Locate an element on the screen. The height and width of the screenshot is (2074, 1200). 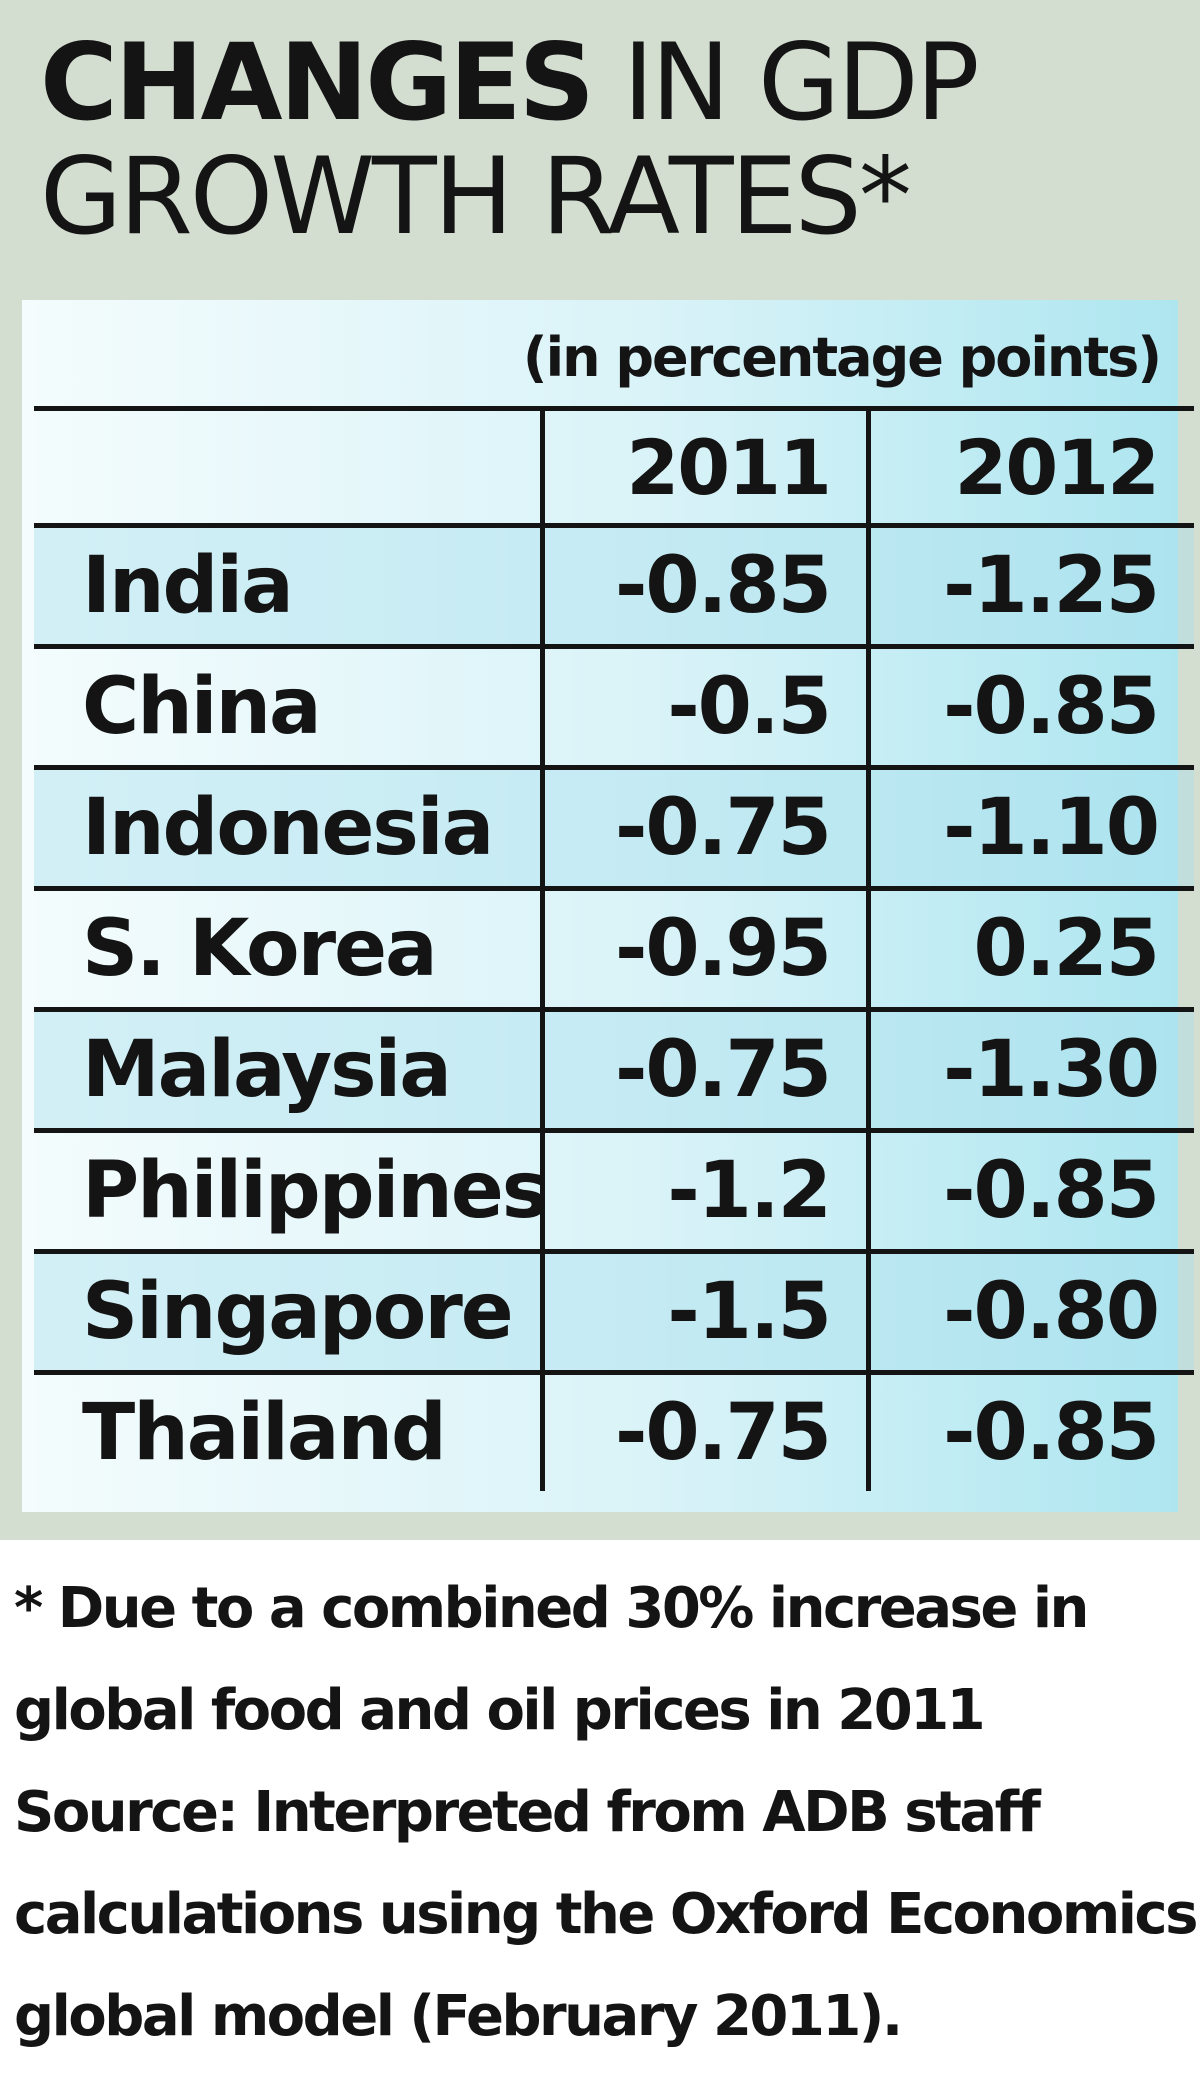
row-value-2012: 0.25 is located at coordinates (1029, 948).